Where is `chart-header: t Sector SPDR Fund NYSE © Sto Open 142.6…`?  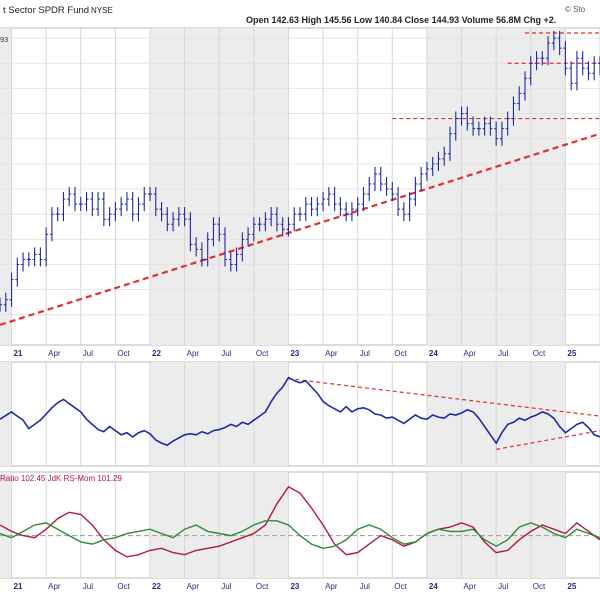 chart-header: t Sector SPDR Fund NYSE © Sto Open 142.6… is located at coordinates (294, 15).